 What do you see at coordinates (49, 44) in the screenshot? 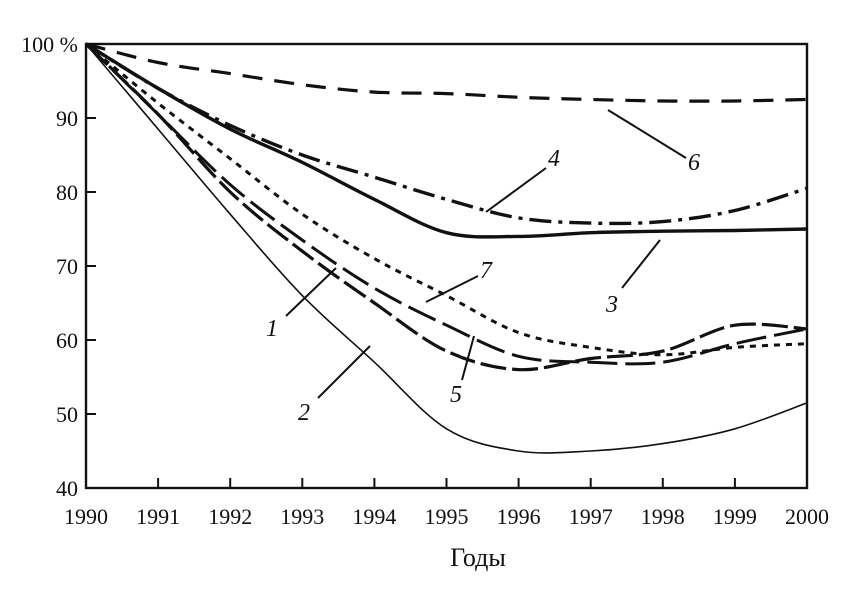
I see `y-tick-label: 100 %` at bounding box center [49, 44].